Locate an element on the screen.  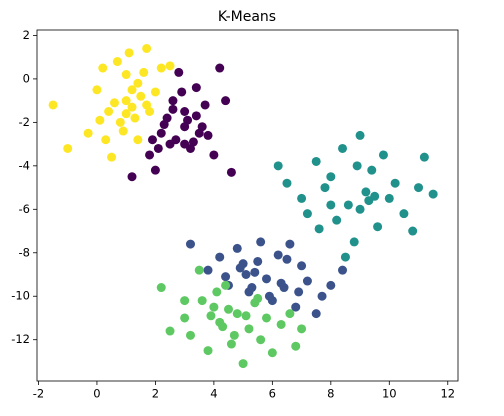
y-tick-label: -12 is located at coordinates (20, 339).